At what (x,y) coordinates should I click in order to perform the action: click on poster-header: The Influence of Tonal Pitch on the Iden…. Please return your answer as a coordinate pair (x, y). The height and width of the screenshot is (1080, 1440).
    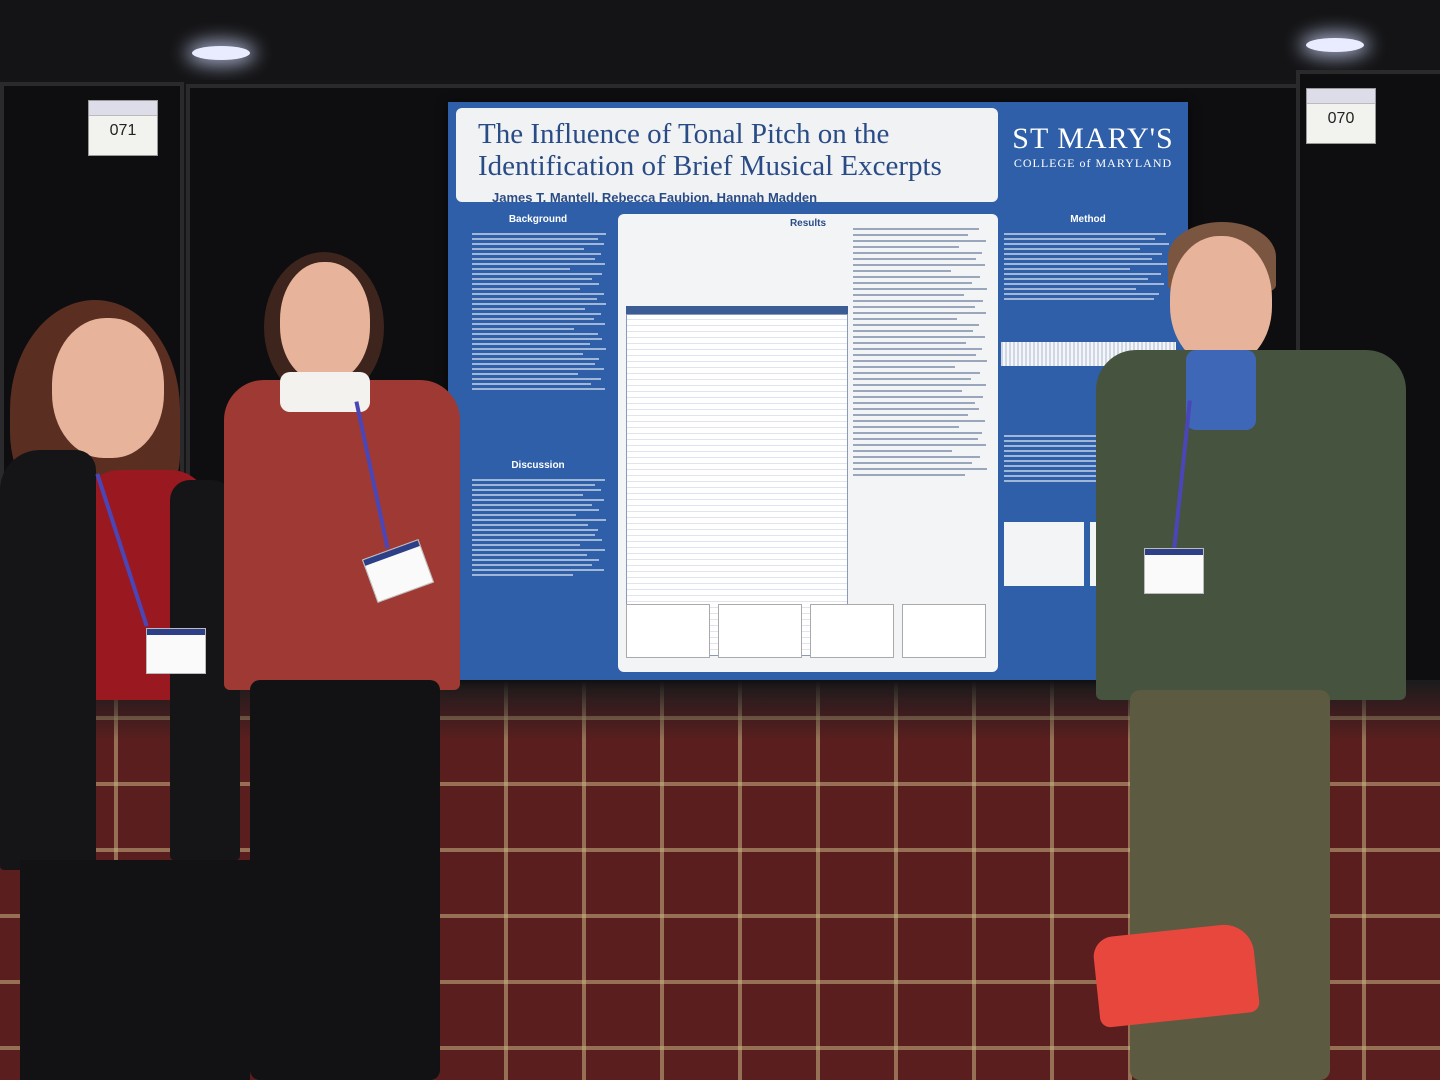
    Looking at the image, I should click on (727, 156).